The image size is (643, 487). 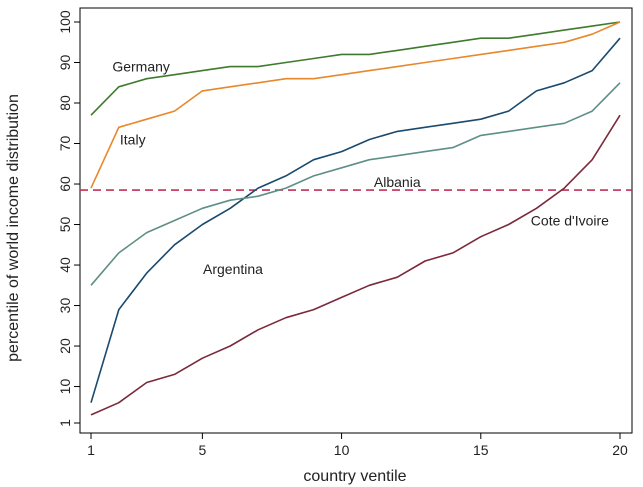 I want to click on x-tick-label: 15, so click(x=481, y=450).